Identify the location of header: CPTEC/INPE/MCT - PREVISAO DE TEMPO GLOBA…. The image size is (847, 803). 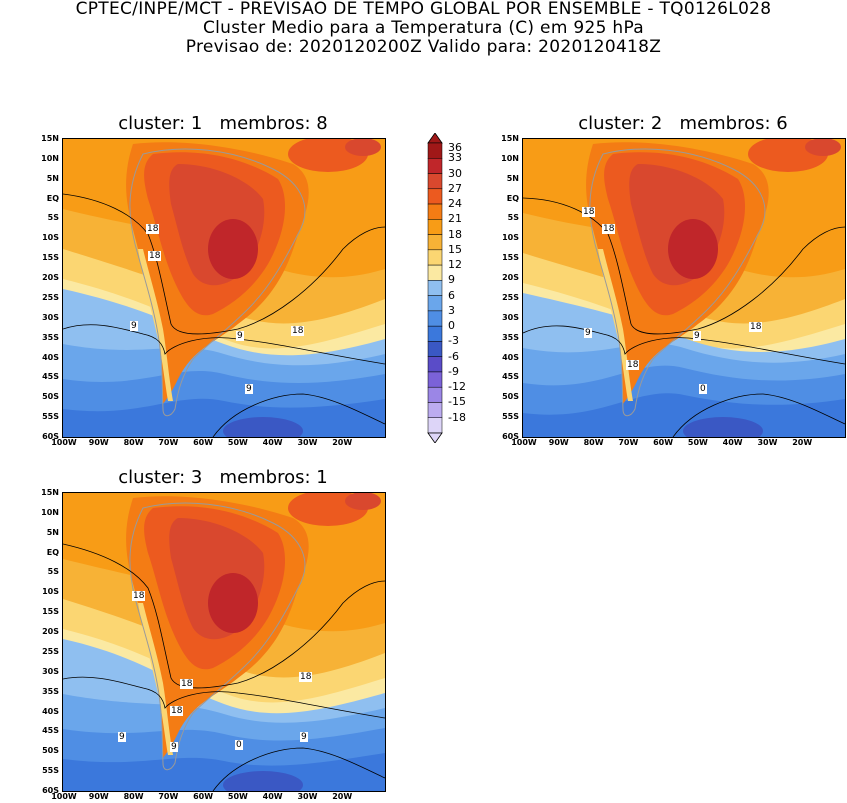
(423, 28).